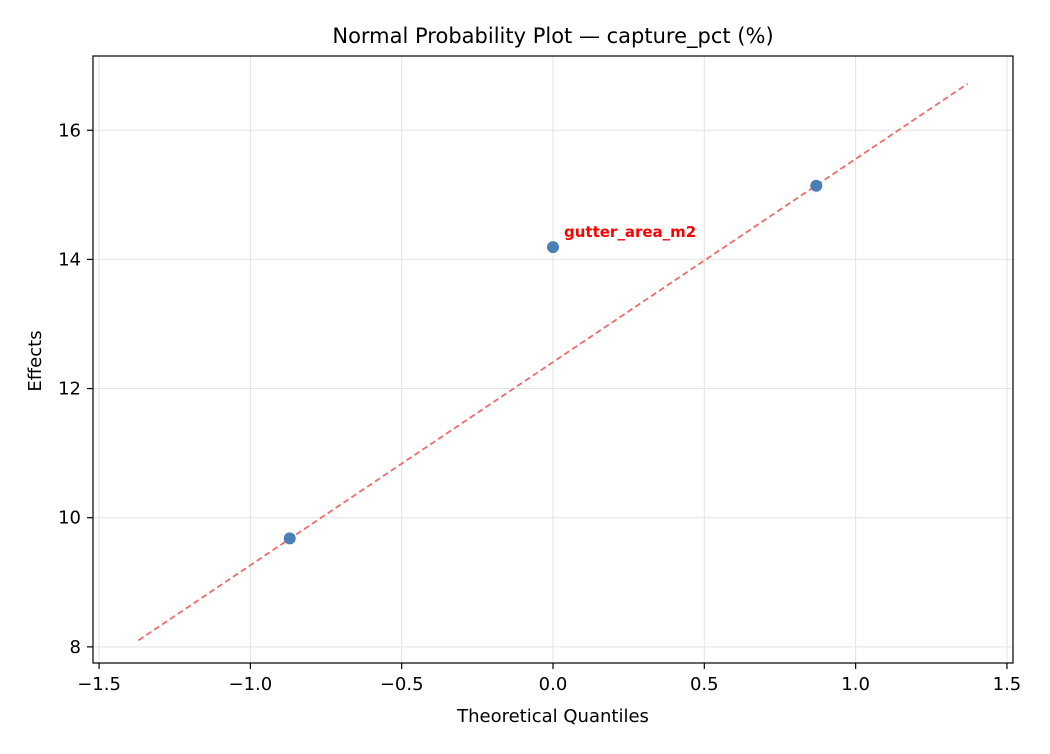 The image size is (1050, 754). What do you see at coordinates (402, 684) in the screenshot?
I see `x-tick-label: −0.5` at bounding box center [402, 684].